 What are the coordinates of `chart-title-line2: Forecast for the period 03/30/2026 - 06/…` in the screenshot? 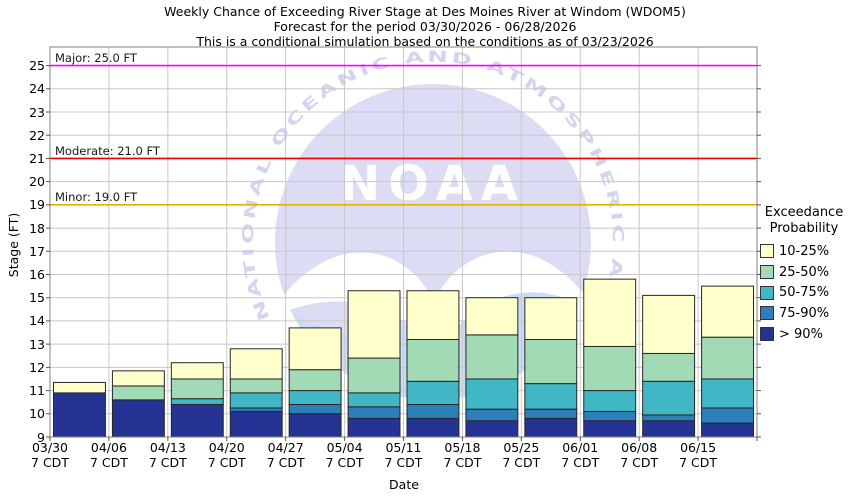 It's located at (425, 26).